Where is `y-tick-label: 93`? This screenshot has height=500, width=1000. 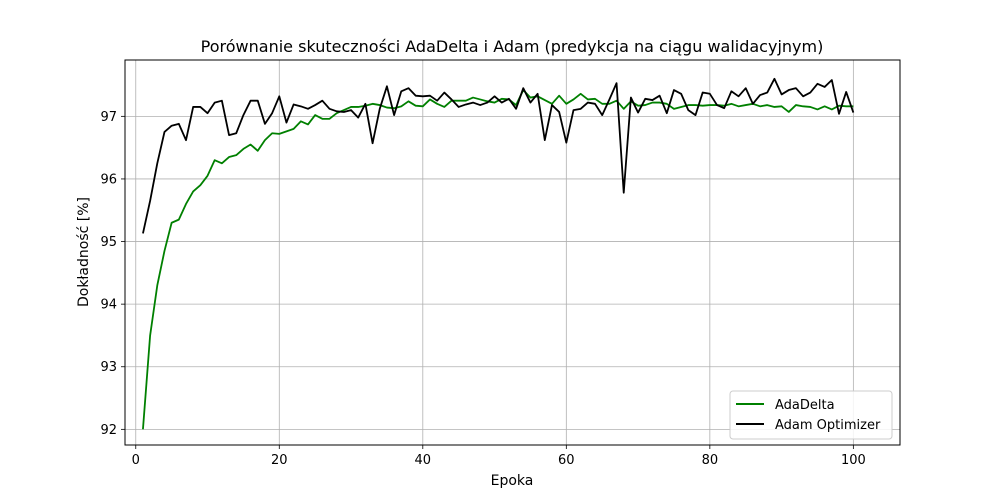 y-tick-label: 93 is located at coordinates (108, 367).